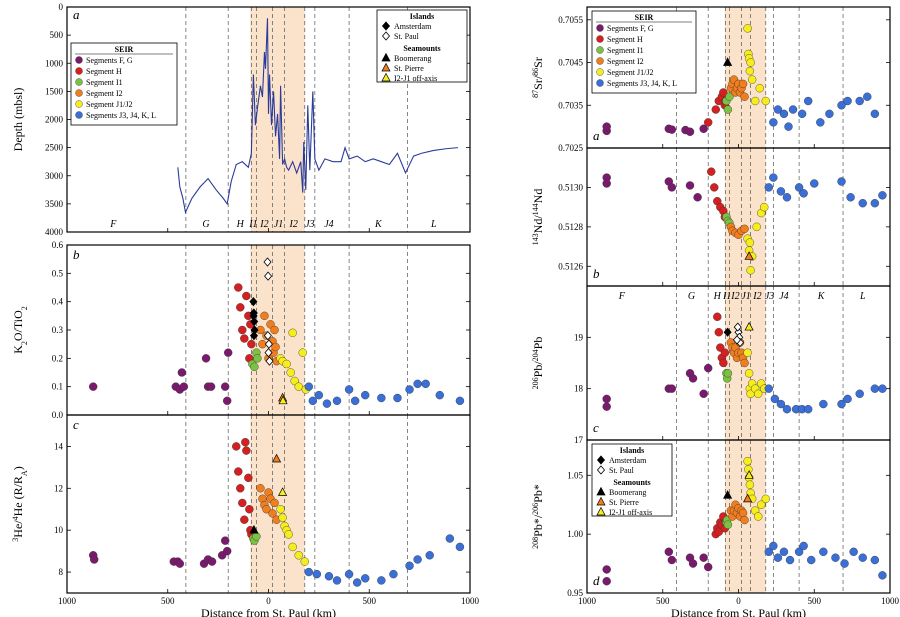 The width and height of the screenshot is (900, 617). Describe the element at coordinates (535, 355) in the screenshot. I see `y-axis-label-pb206-part: 204` at that location.